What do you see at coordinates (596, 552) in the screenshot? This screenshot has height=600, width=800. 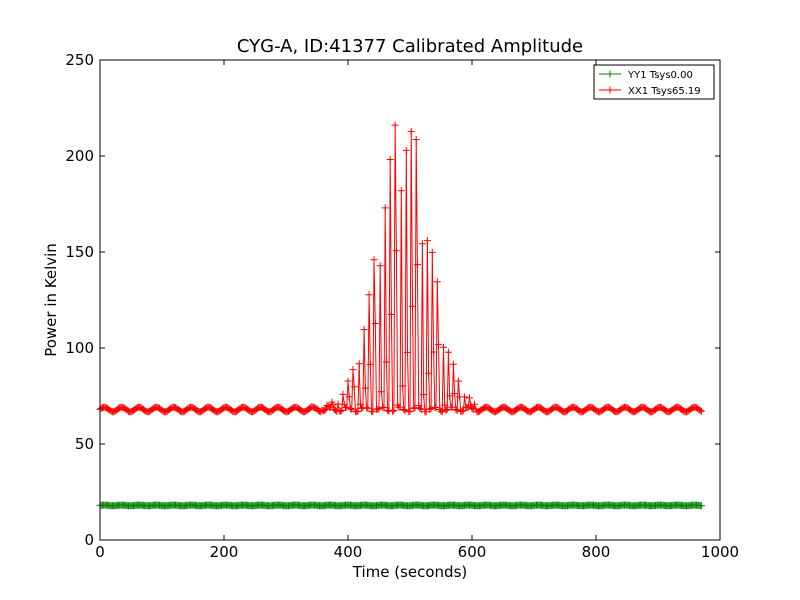 I see `x-tick-label: 800` at bounding box center [596, 552].